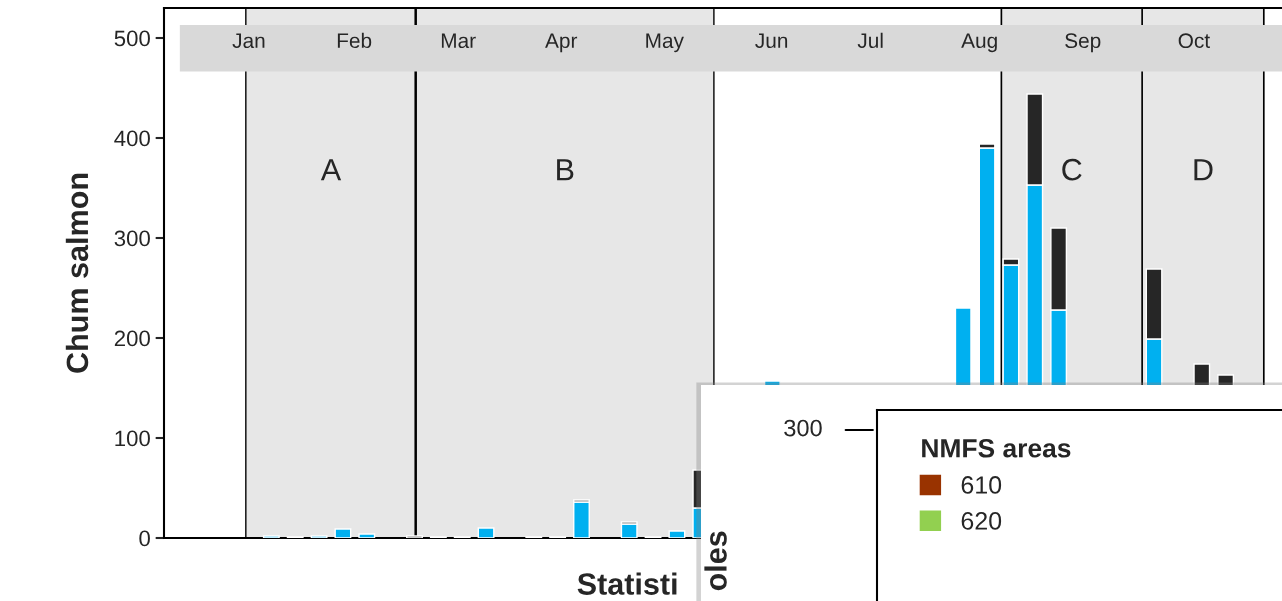  What do you see at coordinates (1194, 41) in the screenshot?
I see `annotation: Oct` at bounding box center [1194, 41].